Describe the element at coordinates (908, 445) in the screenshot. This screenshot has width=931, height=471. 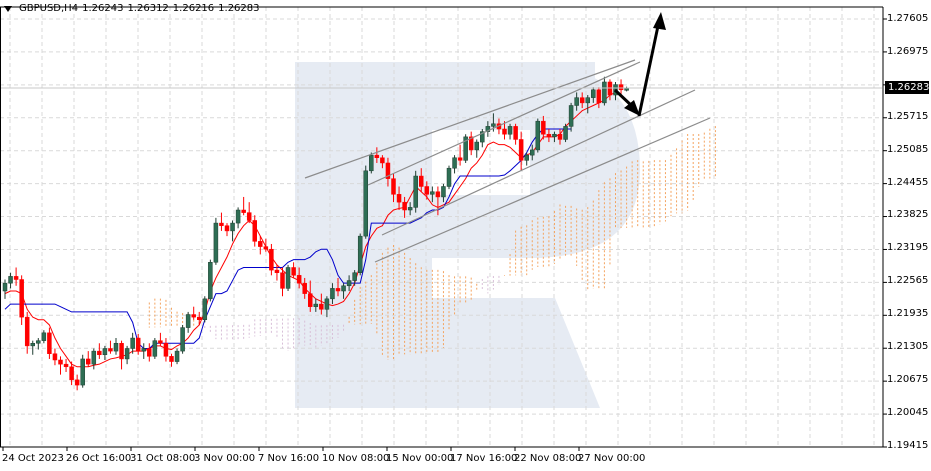
I see `price-tick: 1.19415` at that location.